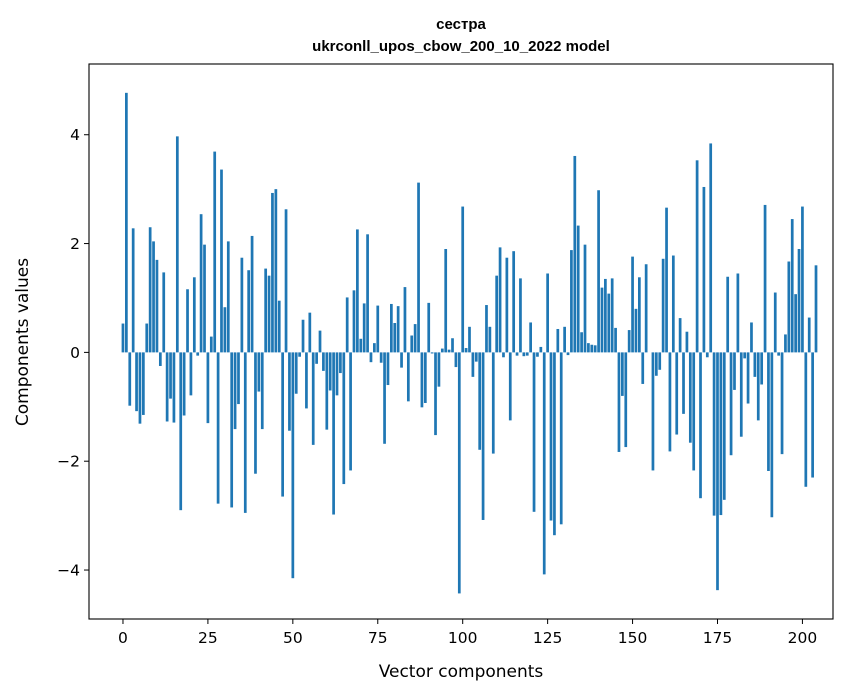  What do you see at coordinates (75, 244) in the screenshot?
I see `y-tick-label: 2` at bounding box center [75, 244].